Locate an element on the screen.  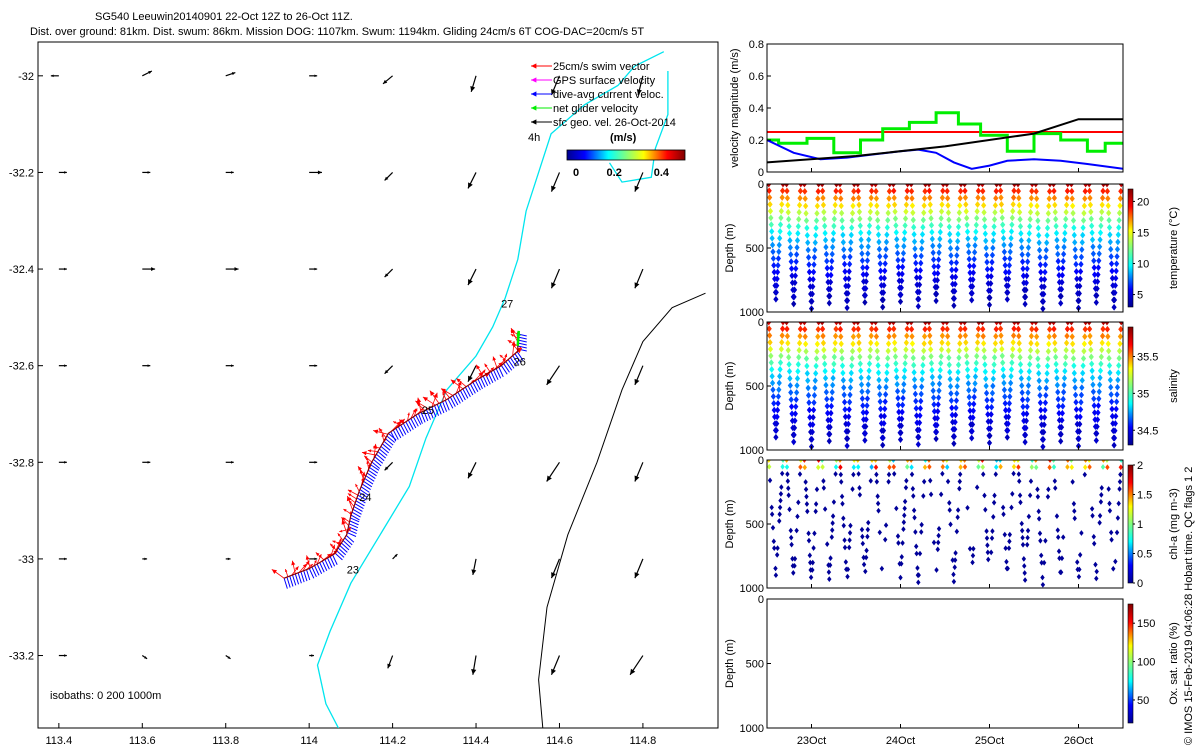
colorbar-tick-label: 35 is located at coordinates (1143, 394).